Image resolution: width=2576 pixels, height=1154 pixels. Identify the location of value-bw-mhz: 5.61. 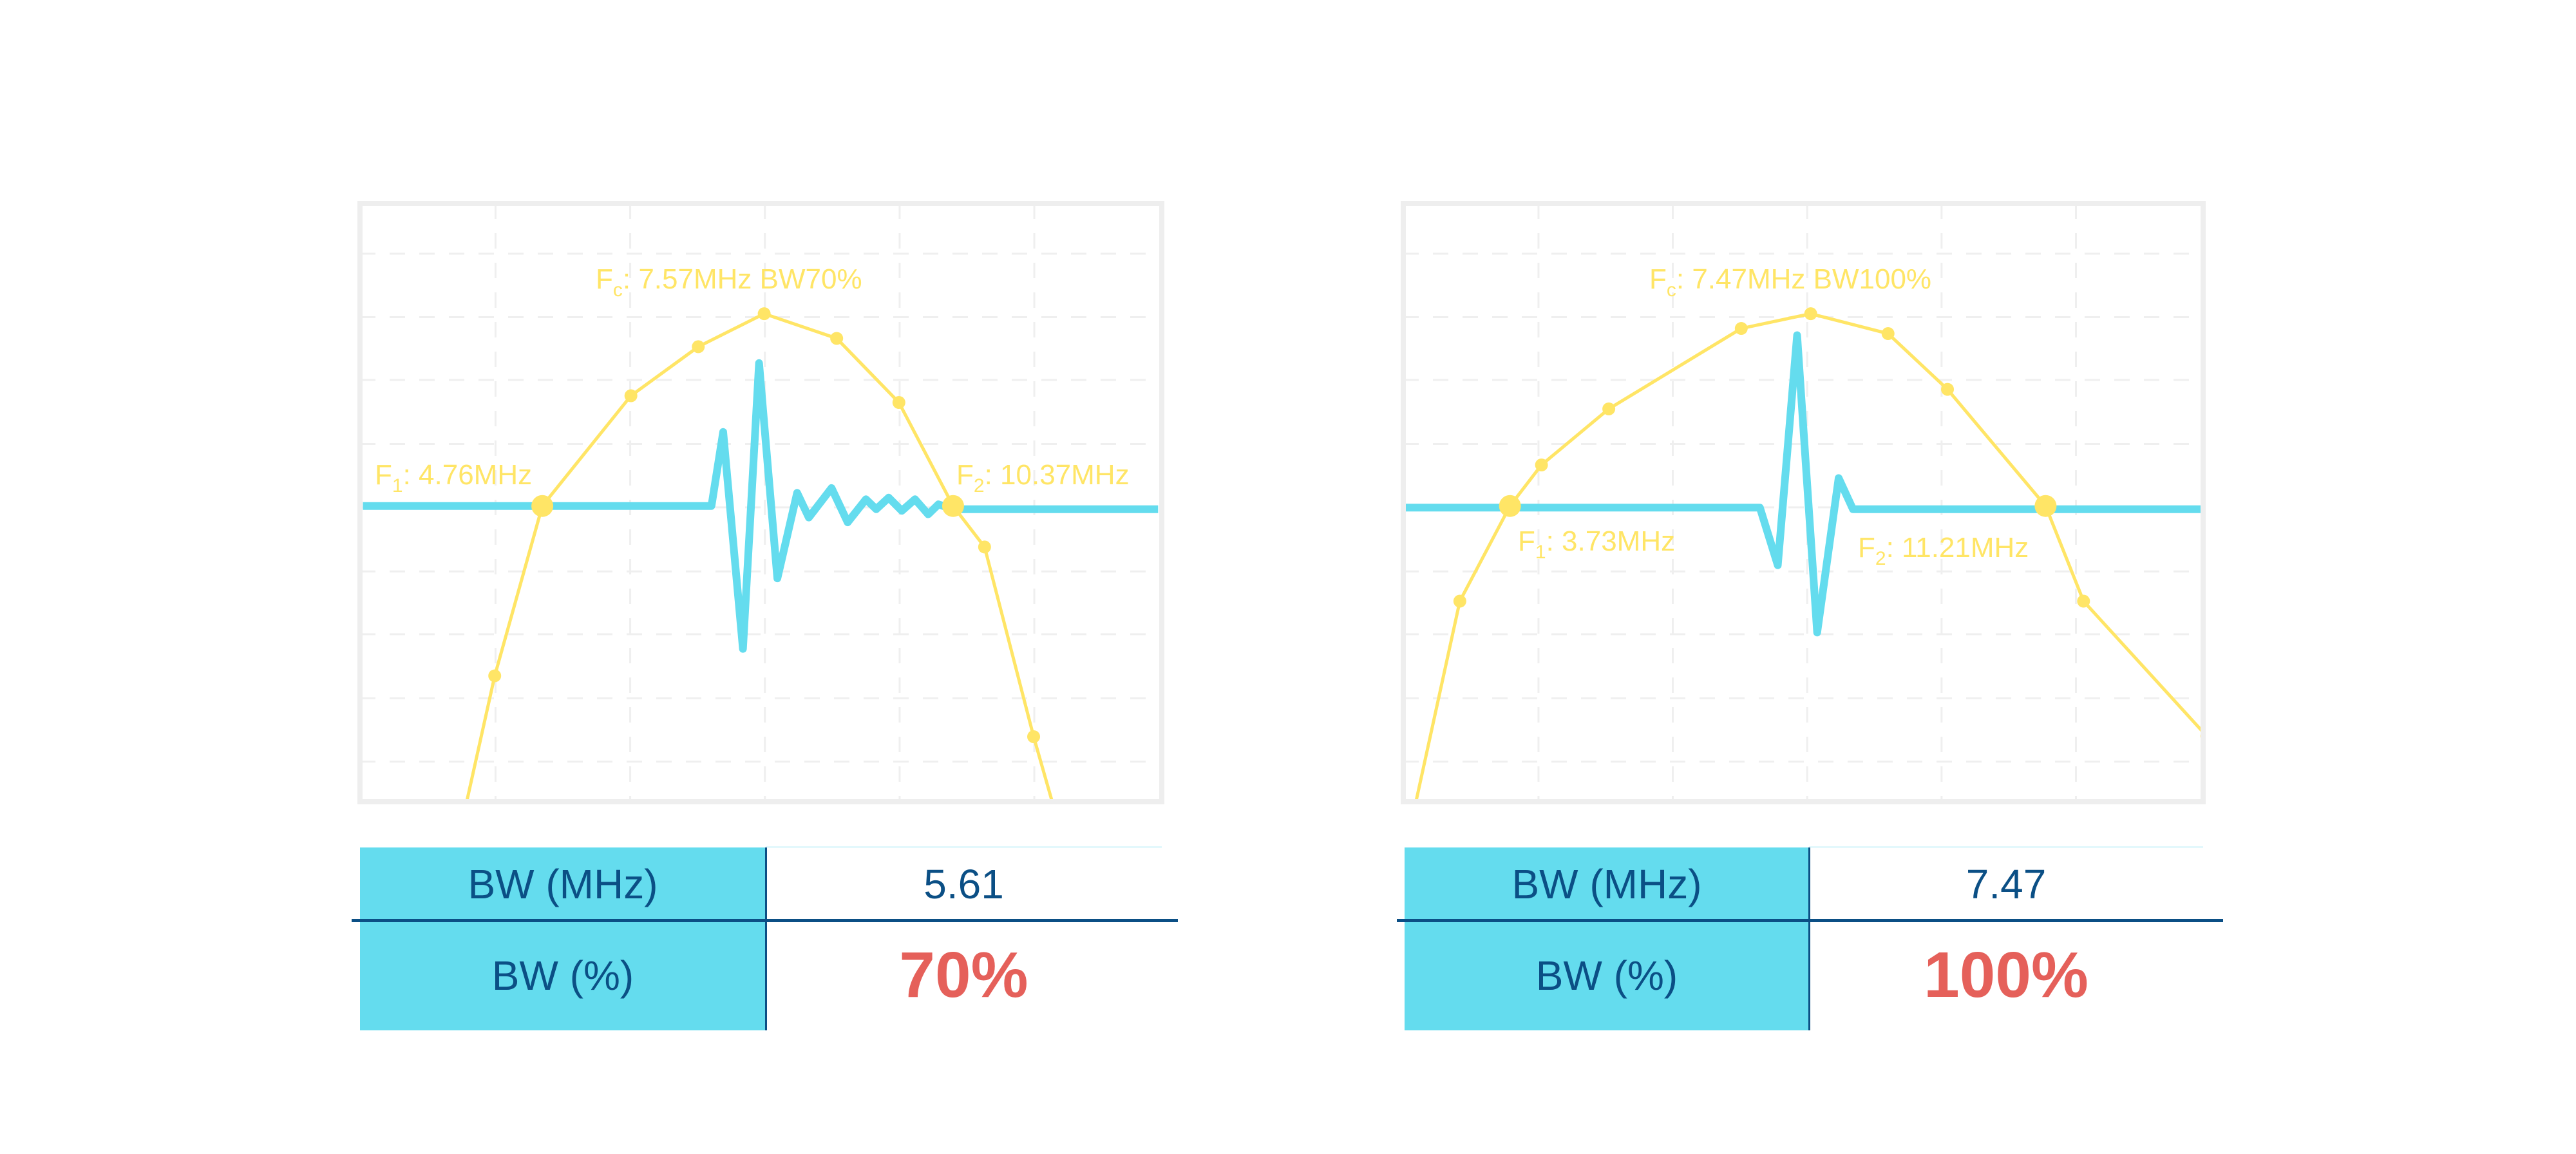
(964, 884).